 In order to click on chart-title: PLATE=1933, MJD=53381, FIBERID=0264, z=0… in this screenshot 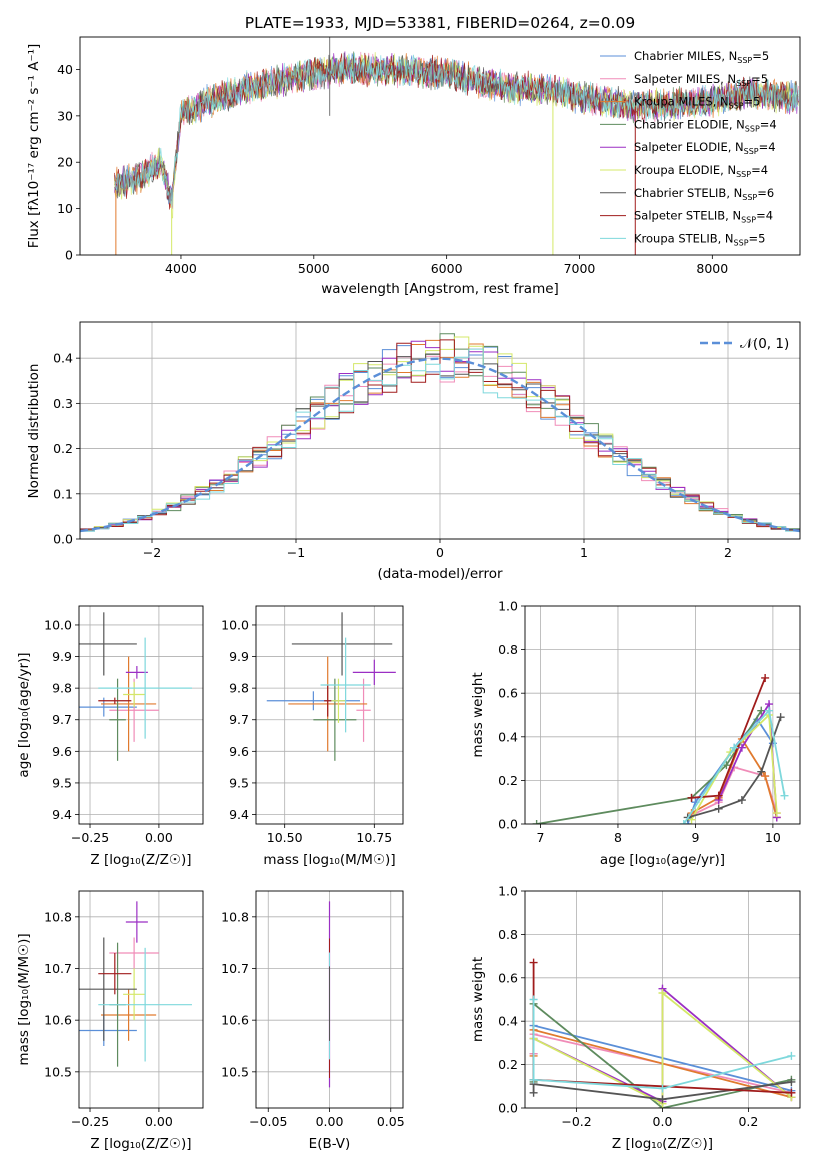, I will do `click(440, 23)`.